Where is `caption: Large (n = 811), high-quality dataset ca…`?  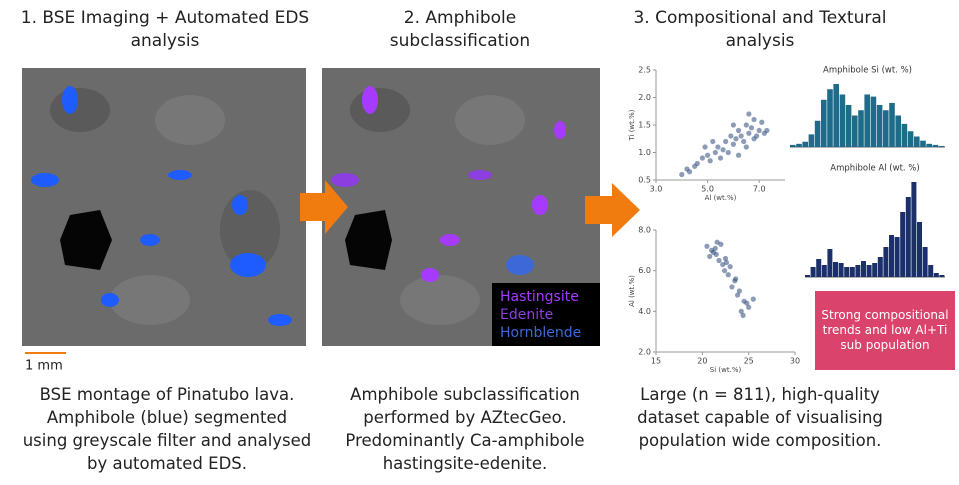
caption: Large (n = 811), high-quality dataset ca… is located at coordinates (760, 417).